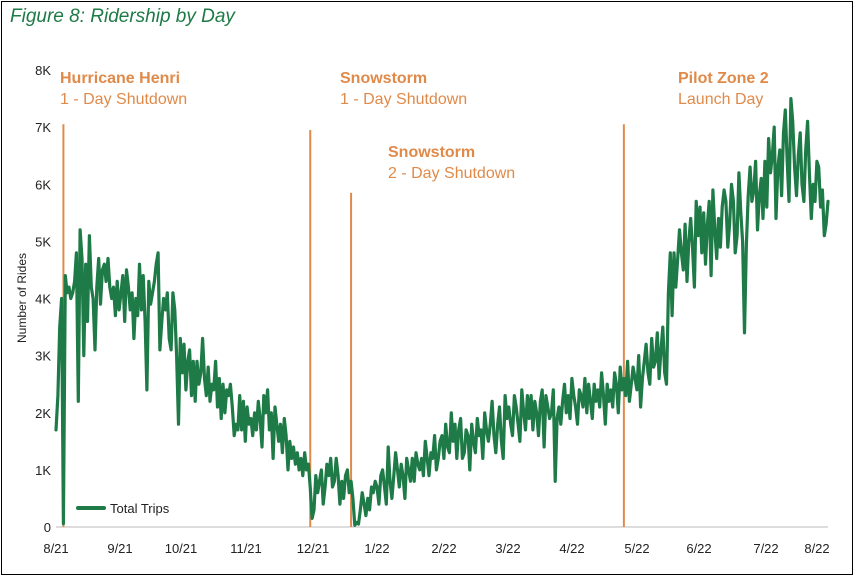 Image resolution: width=856 pixels, height=578 pixels. What do you see at coordinates (636, 548) in the screenshot?
I see `x-tick-label: 5/22` at bounding box center [636, 548].